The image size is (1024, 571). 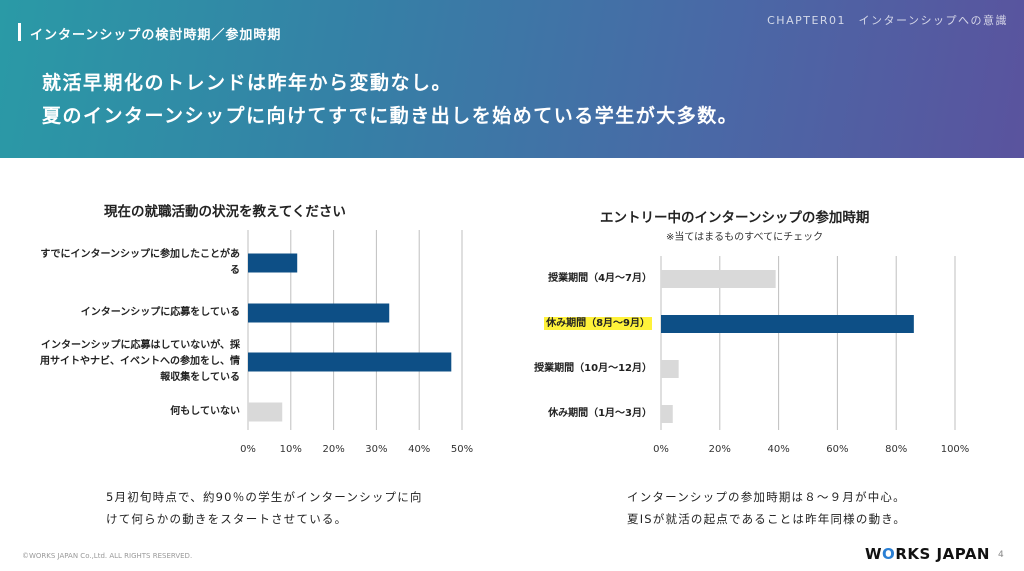 What do you see at coordinates (874, 554) in the screenshot?
I see `logo-w: W` at bounding box center [874, 554].